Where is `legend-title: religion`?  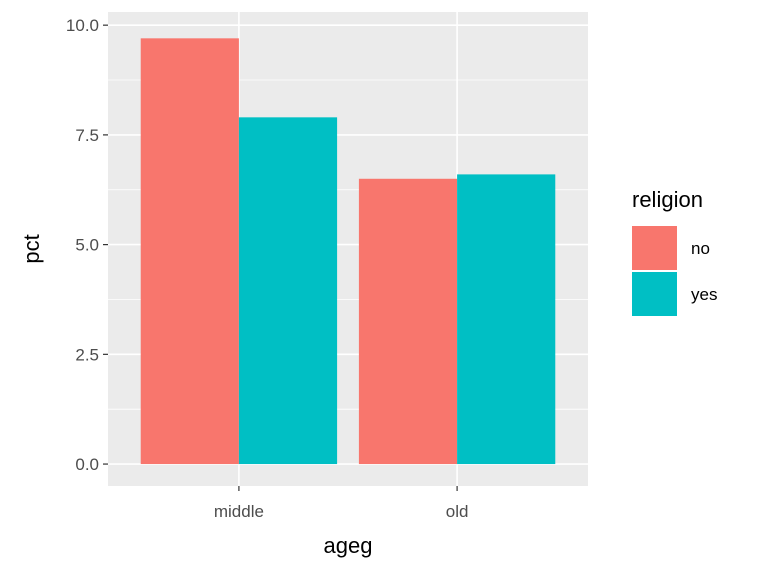
legend-title: religion is located at coordinates (667, 199).